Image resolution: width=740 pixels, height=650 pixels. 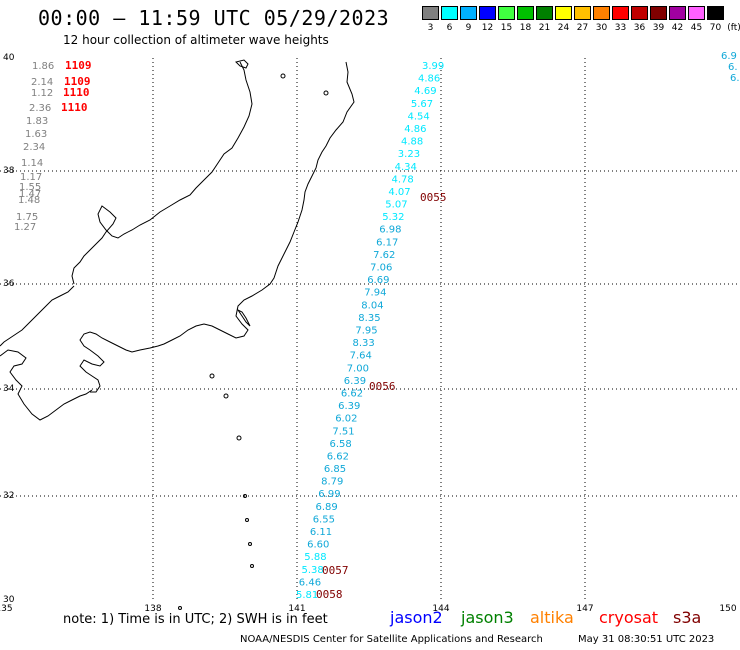 What do you see at coordinates (403, 179) in the screenshot?
I see `swh-label: 4.78` at bounding box center [403, 179].